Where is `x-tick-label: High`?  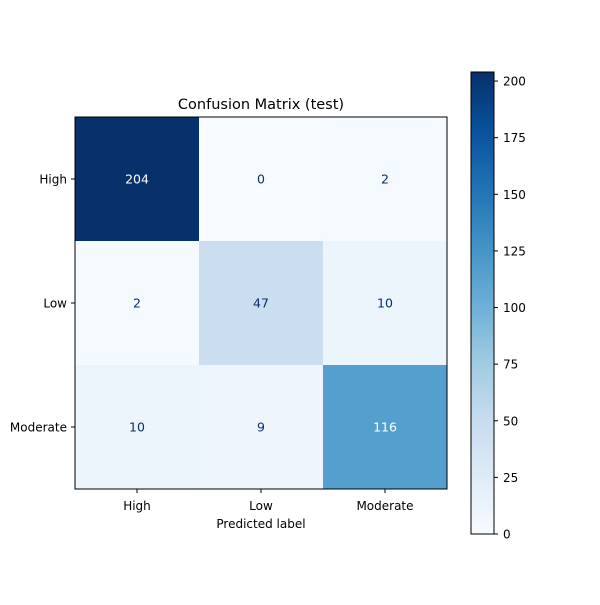 x-tick-label: High is located at coordinates (137, 506).